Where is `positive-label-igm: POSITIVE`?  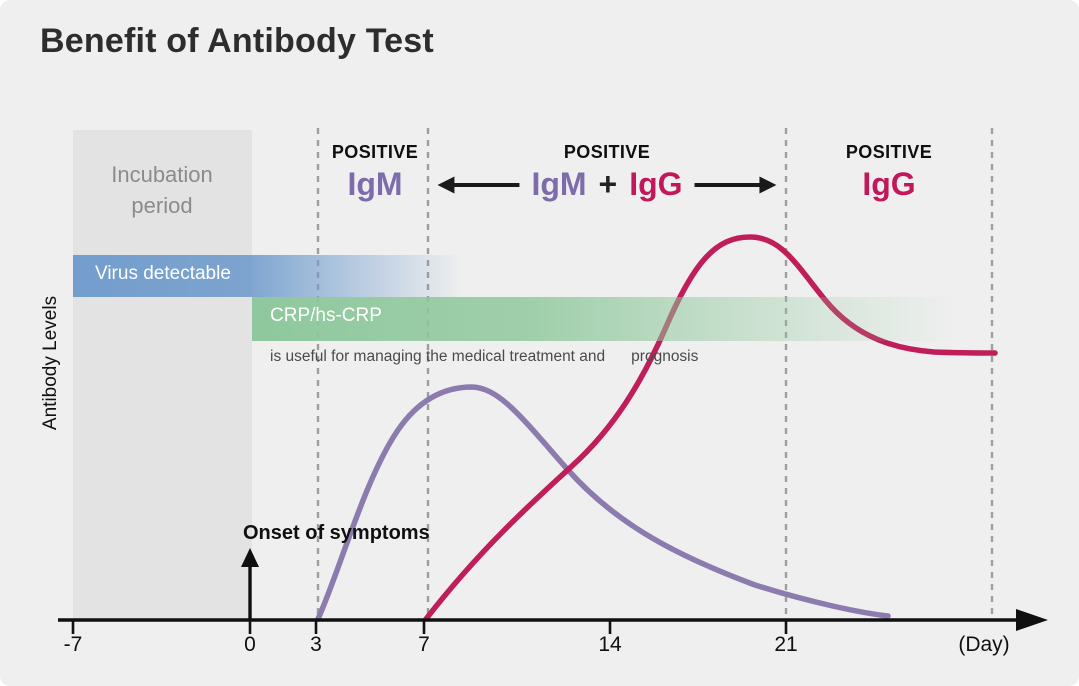
positive-label-igm: POSITIVE is located at coordinates (375, 152).